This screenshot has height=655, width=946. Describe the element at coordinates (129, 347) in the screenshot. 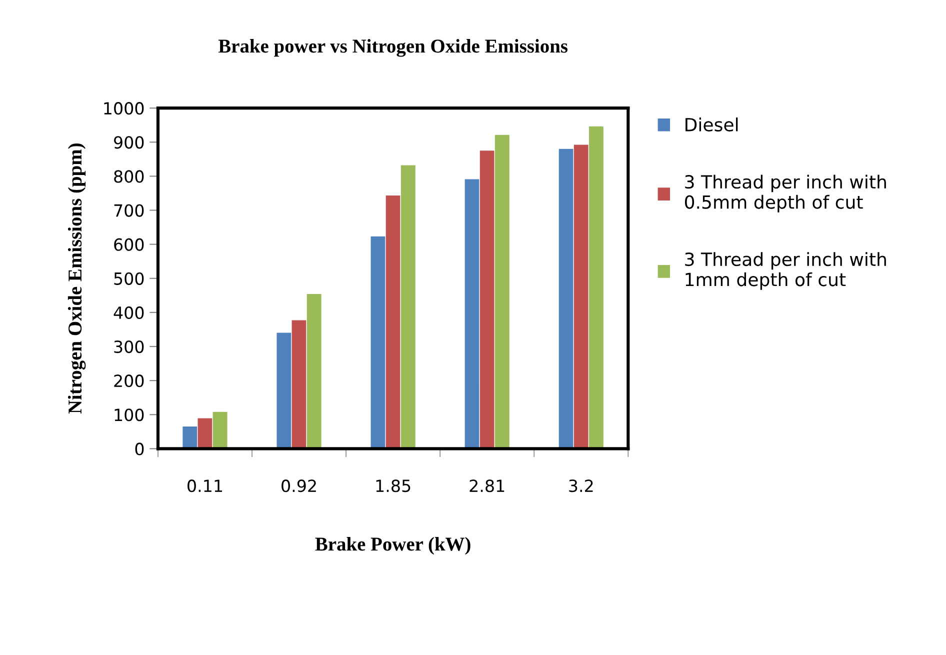

I see `y-tick-label: 300` at that location.